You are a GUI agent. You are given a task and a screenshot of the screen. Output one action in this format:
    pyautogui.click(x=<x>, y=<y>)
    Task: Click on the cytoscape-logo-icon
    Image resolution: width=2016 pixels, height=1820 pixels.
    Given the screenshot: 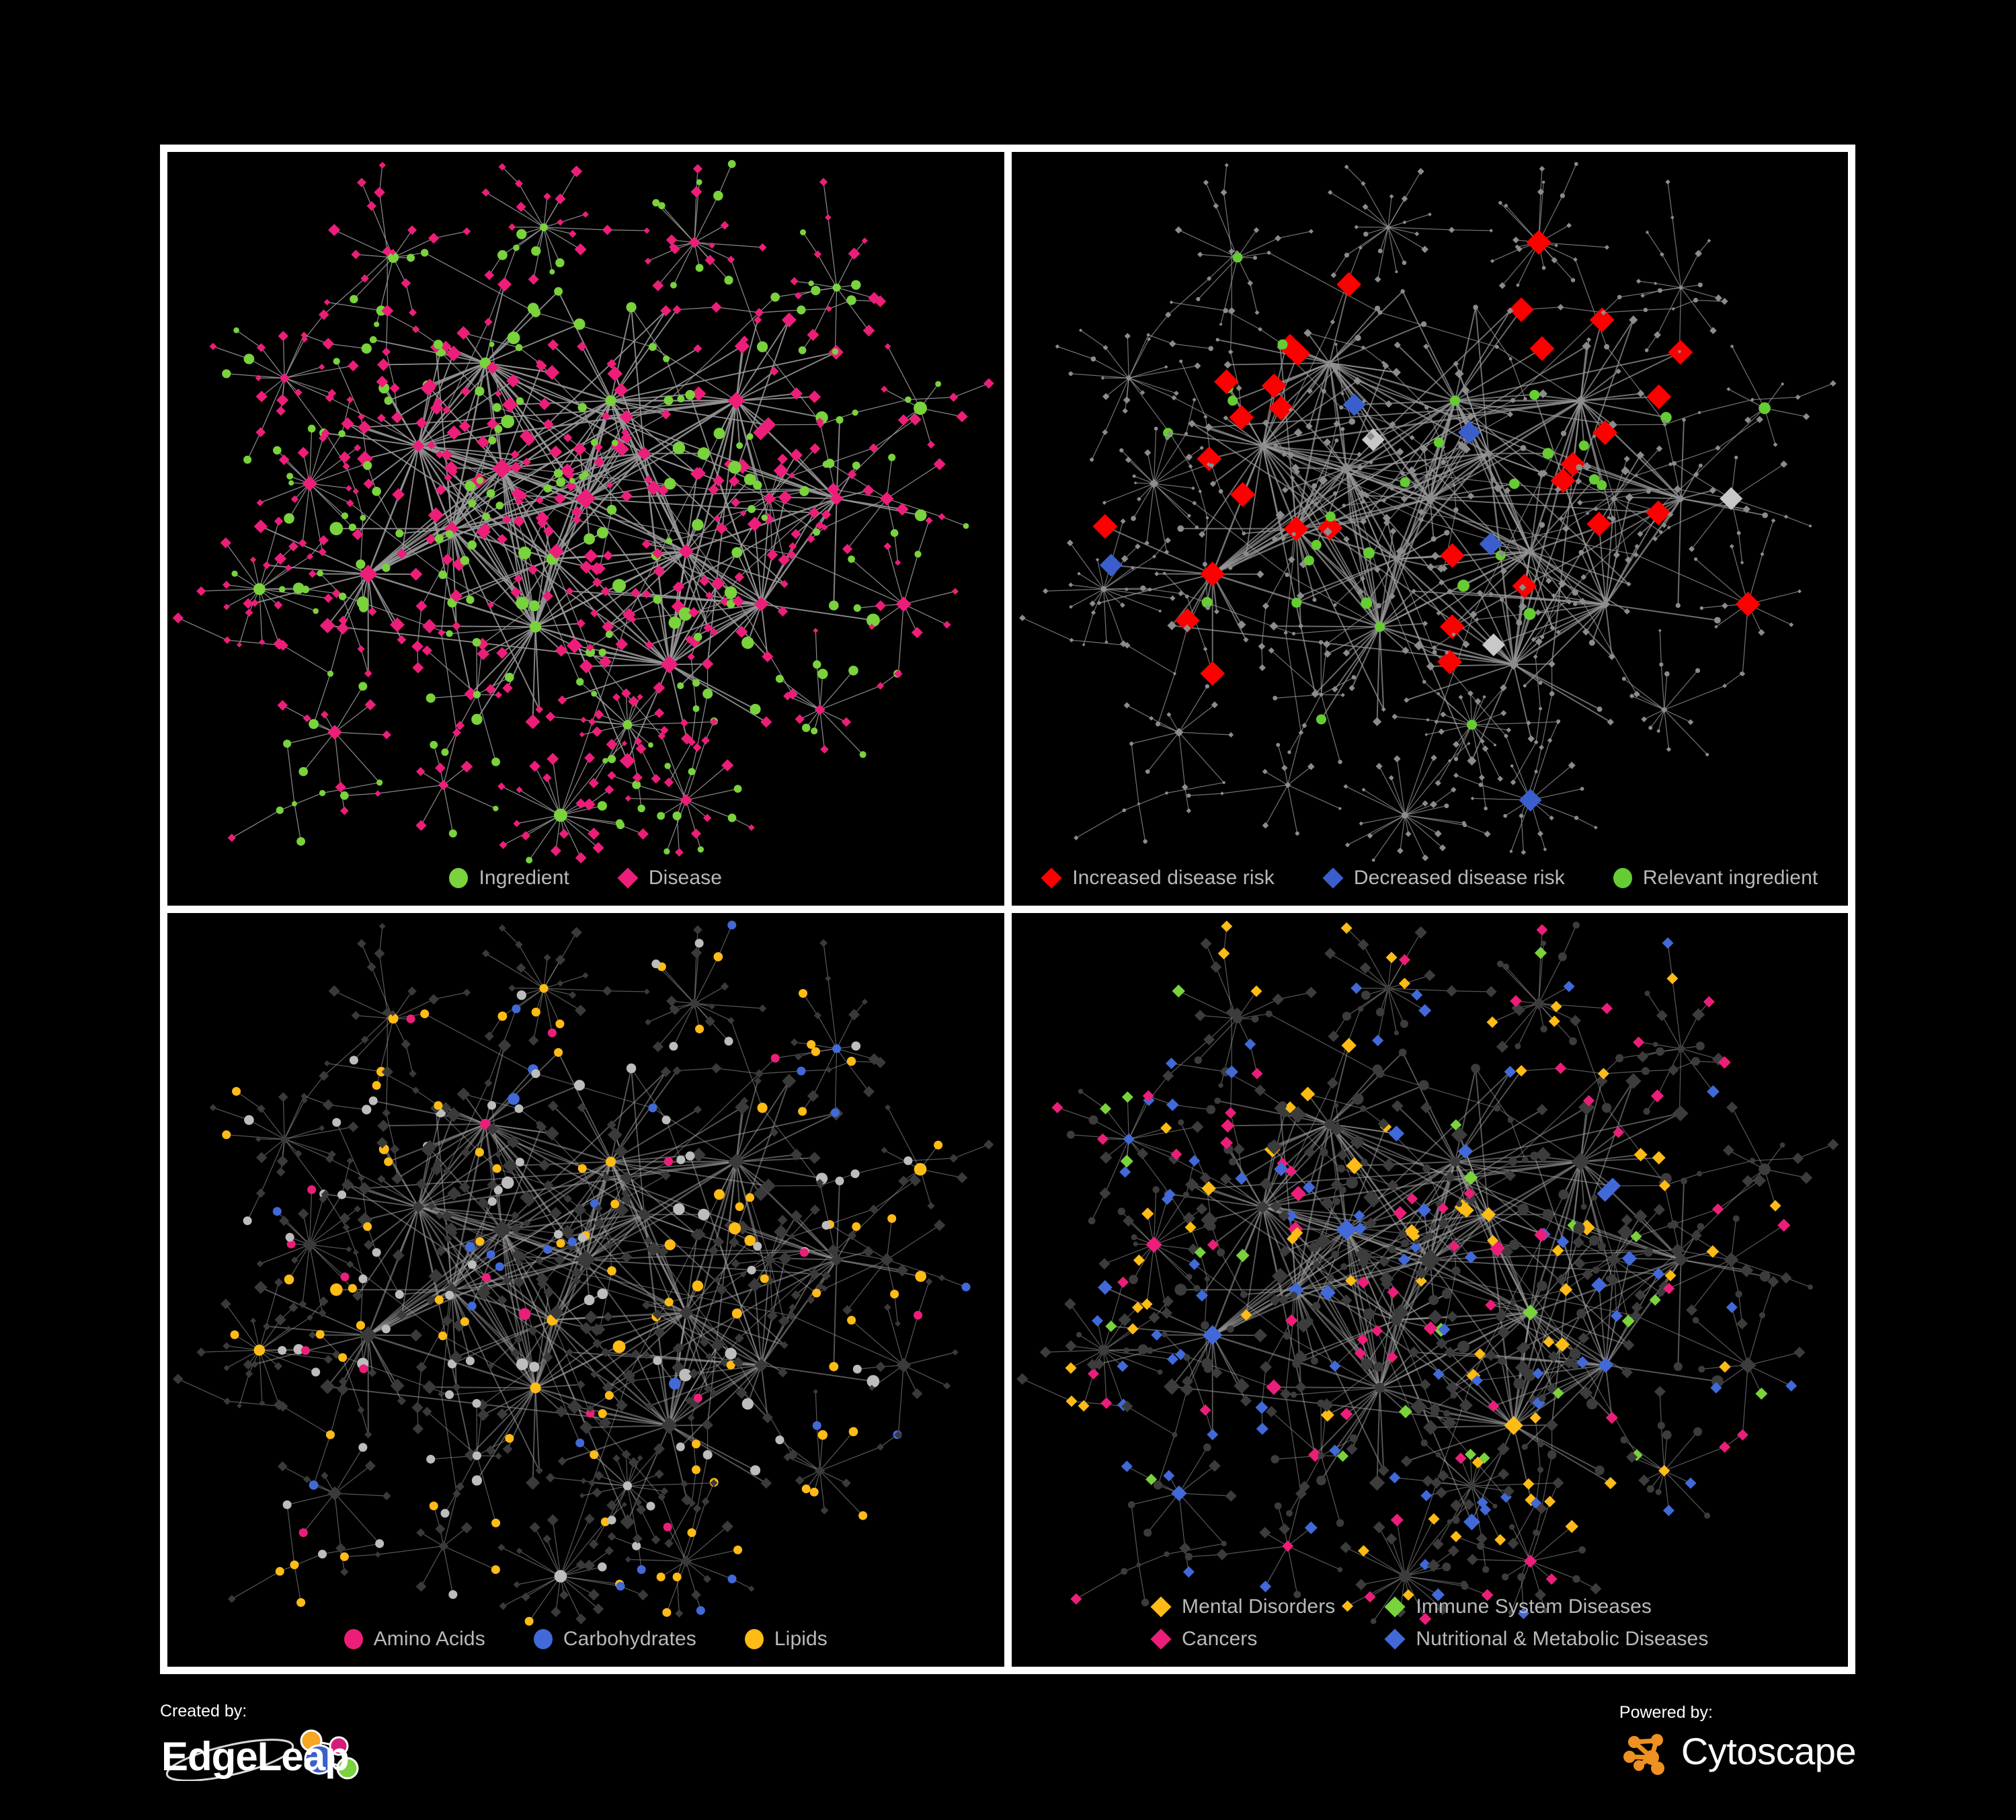 What is the action you would take?
    pyautogui.click(x=1643, y=1754)
    